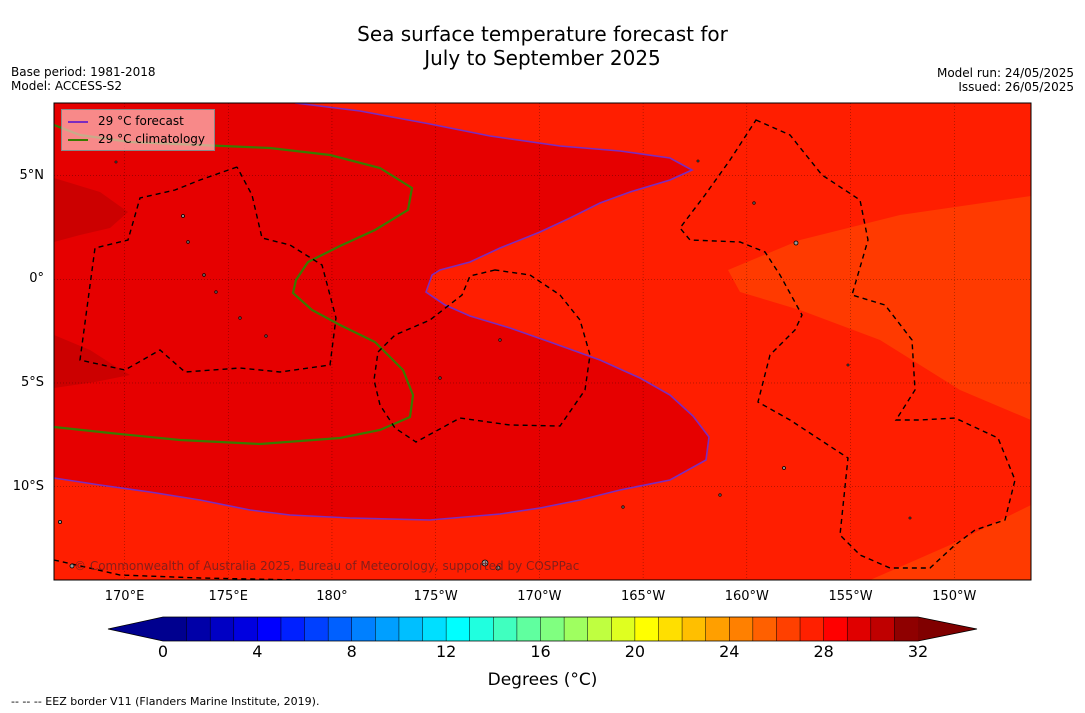  What do you see at coordinates (92, 361) in the screenshot?
I see `sst-band-30-31-south` at bounding box center [92, 361].